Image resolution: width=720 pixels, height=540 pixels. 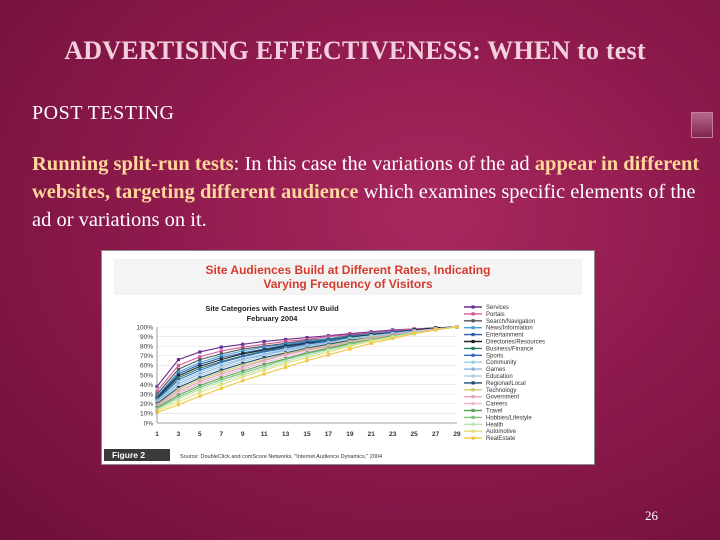 What do you see at coordinates (494, 356) in the screenshot?
I see `legend-label: Sports` at bounding box center [494, 356].